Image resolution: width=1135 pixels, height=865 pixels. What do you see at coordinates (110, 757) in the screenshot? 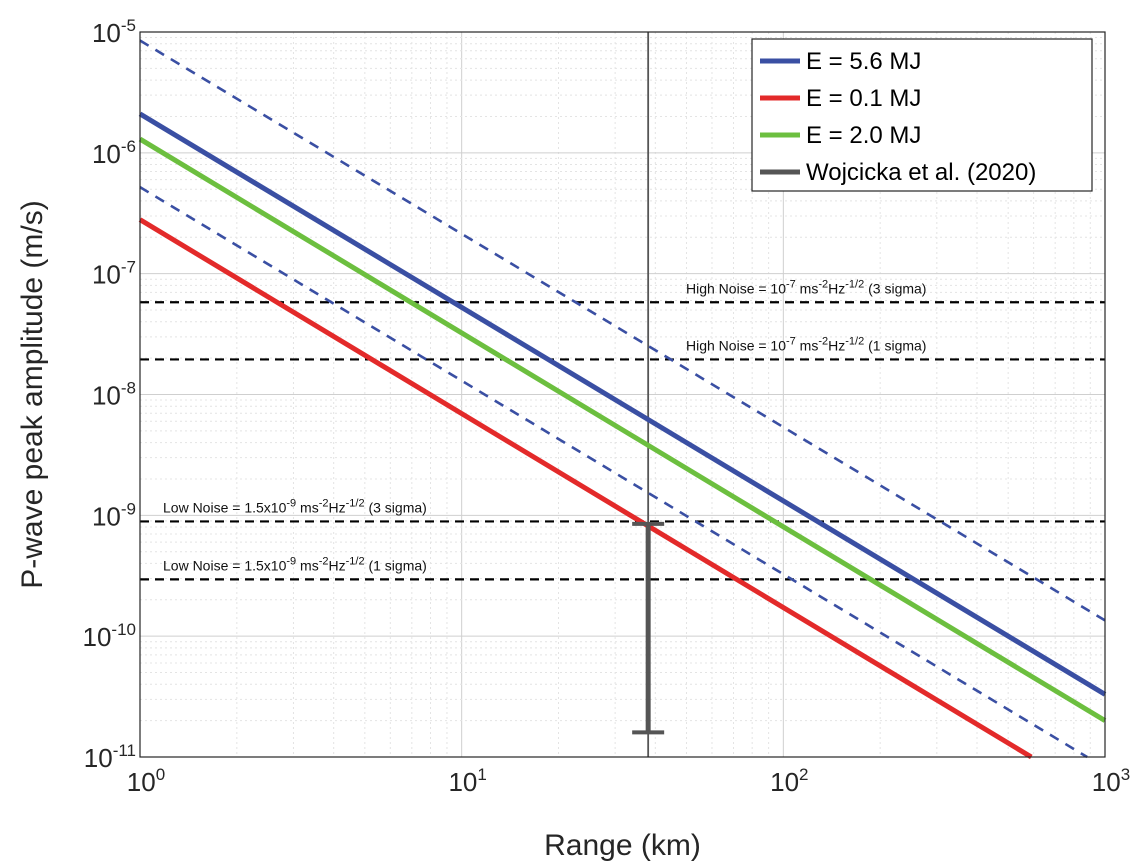
I see `y-tick-label-0: 10⁻¹¹` at bounding box center [110, 757].